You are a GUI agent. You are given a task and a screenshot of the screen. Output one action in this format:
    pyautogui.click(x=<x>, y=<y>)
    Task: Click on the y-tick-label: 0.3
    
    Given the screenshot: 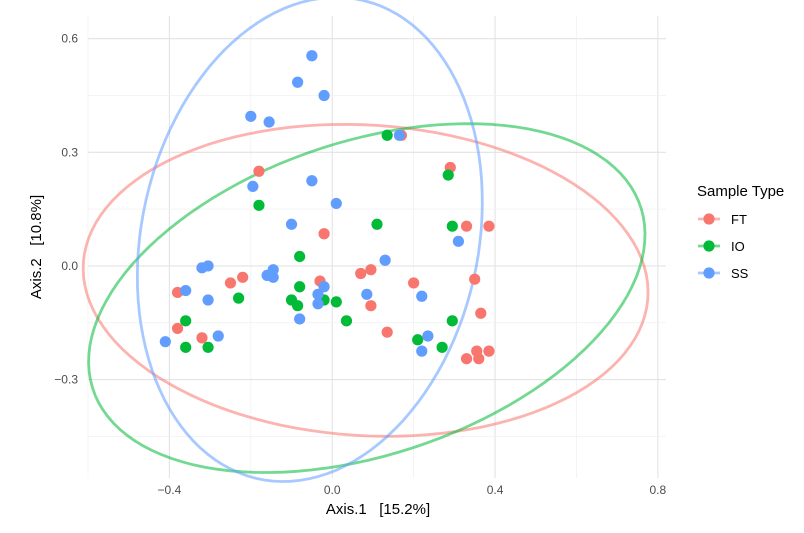 What is the action you would take?
    pyautogui.click(x=69, y=152)
    